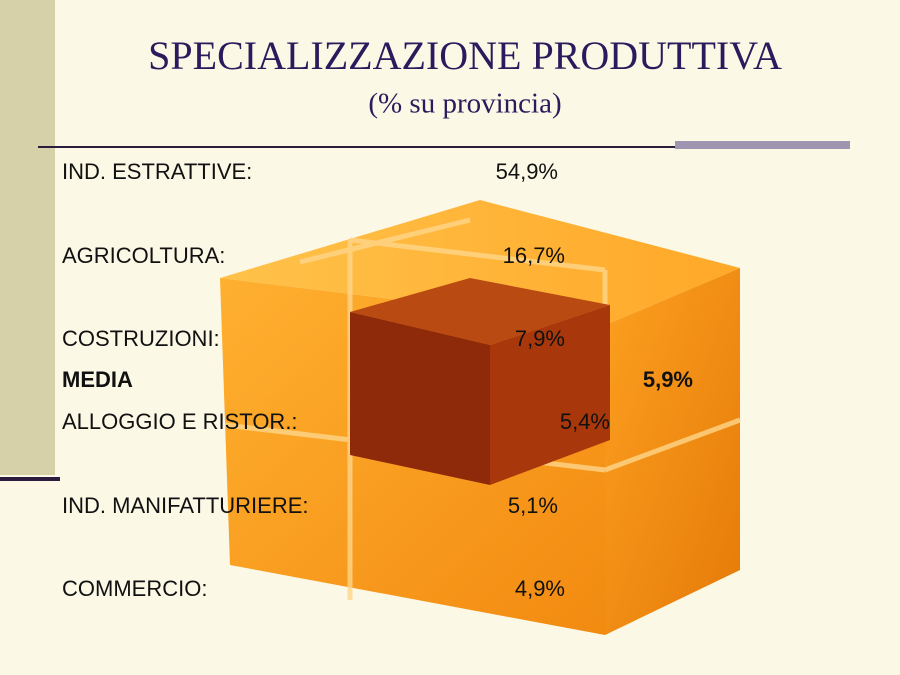 This screenshot has height=675, width=900. What do you see at coordinates (533, 505) in the screenshot?
I see `row-value: 5,1%` at bounding box center [533, 505].